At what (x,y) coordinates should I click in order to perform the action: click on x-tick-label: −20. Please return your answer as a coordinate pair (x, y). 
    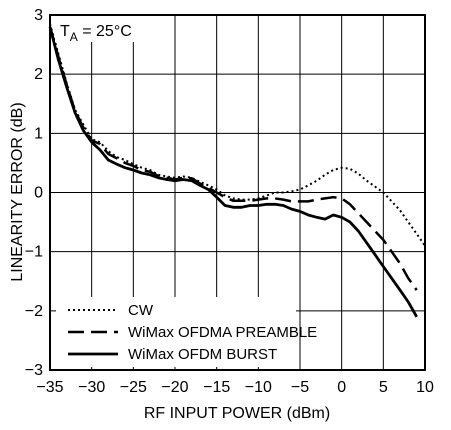
    Looking at the image, I should click on (174, 387).